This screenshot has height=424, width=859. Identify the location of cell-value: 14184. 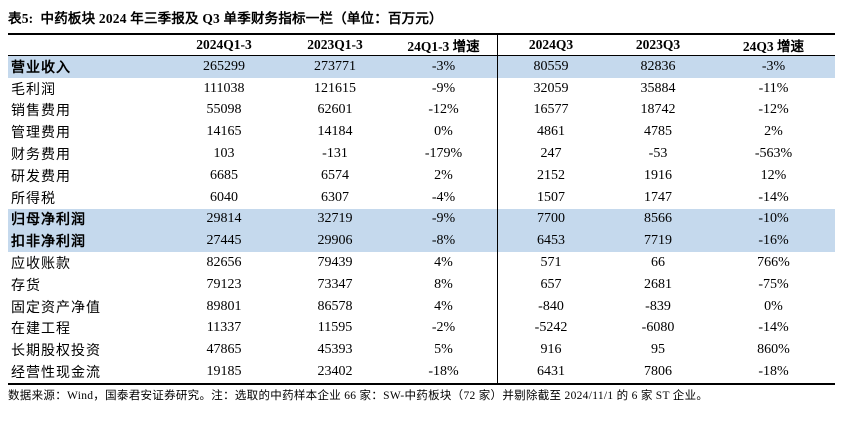
(335, 132).